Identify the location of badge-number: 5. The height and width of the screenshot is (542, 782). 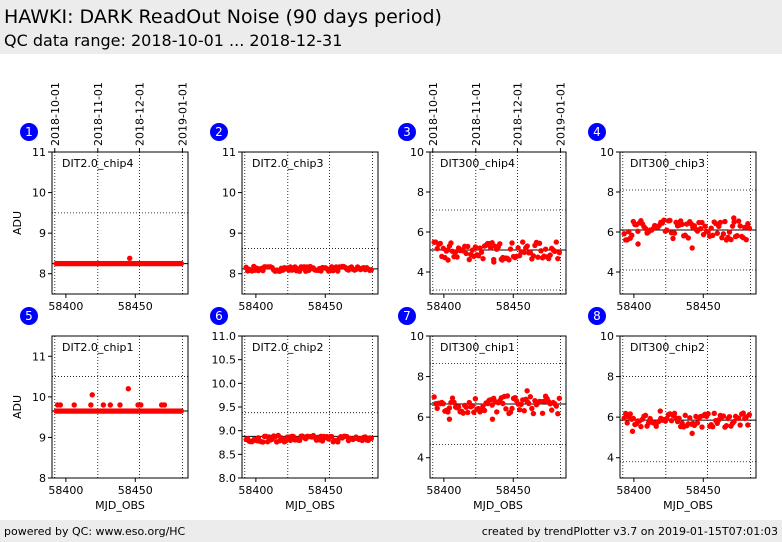
(29, 316).